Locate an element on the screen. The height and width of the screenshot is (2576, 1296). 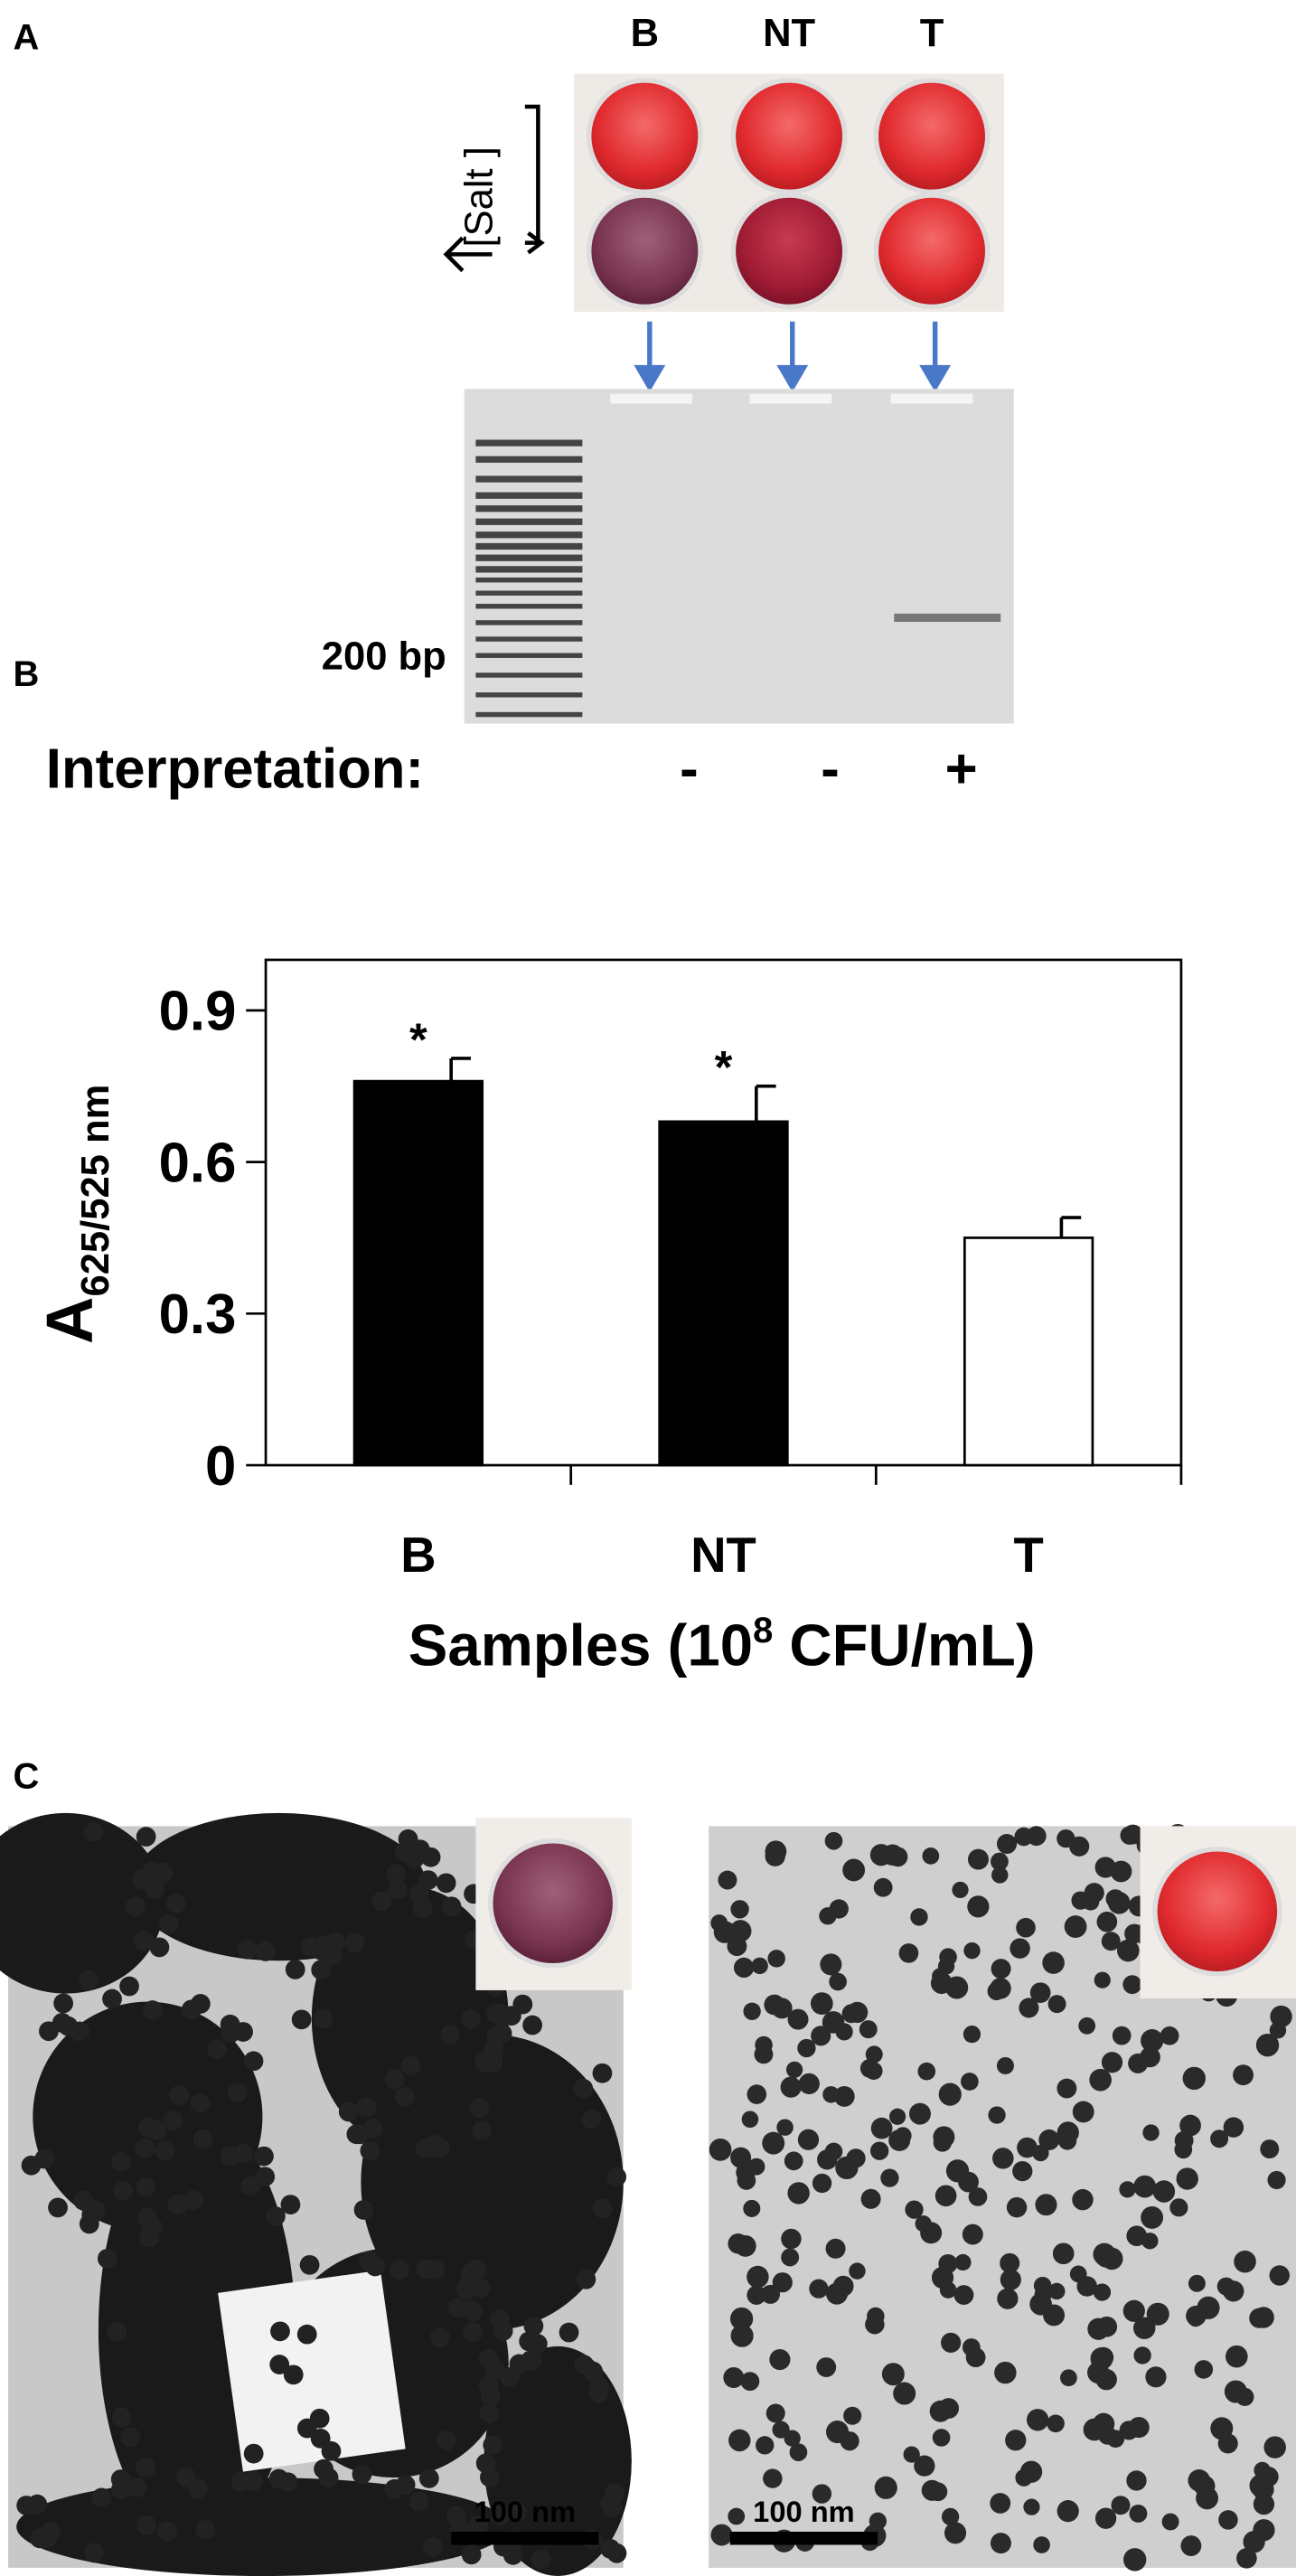
scale-bar-label: 100 nm is located at coordinates (525, 2511).